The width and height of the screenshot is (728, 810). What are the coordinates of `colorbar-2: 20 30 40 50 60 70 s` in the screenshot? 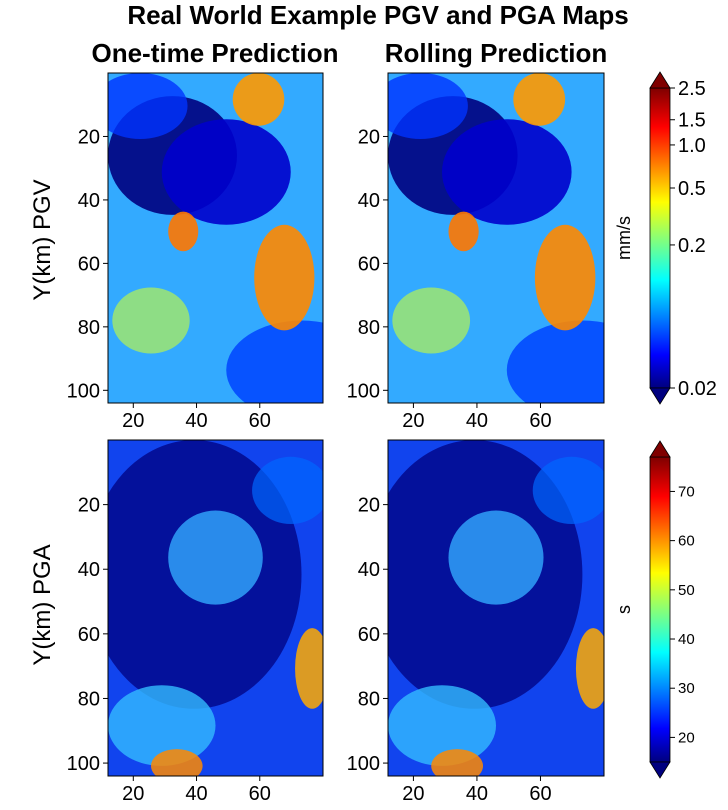 It's located at (654, 609).